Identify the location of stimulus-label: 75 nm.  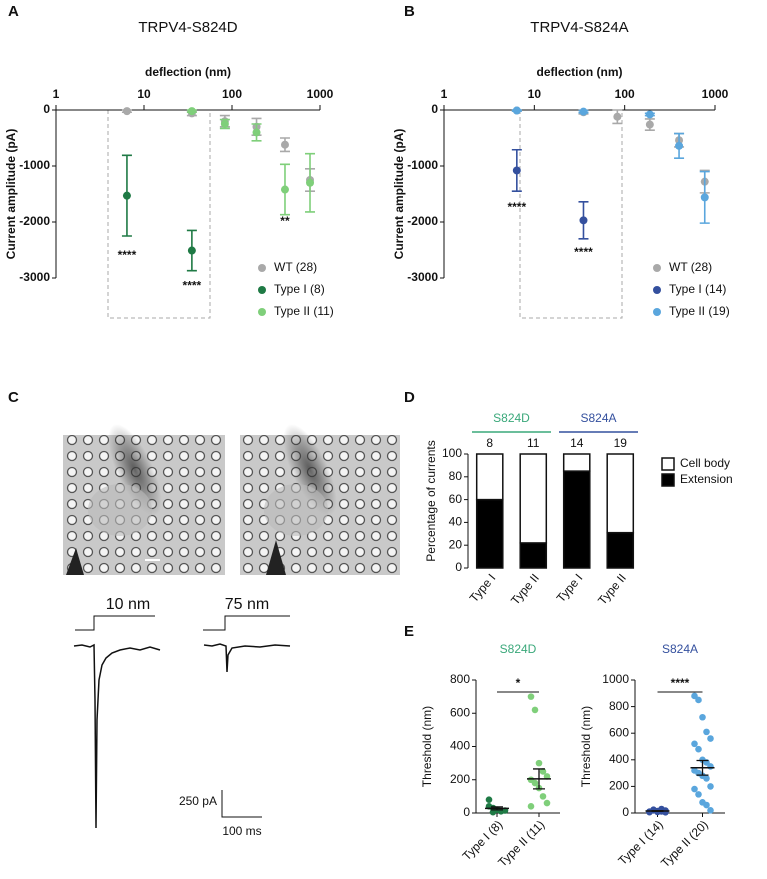
(247, 604).